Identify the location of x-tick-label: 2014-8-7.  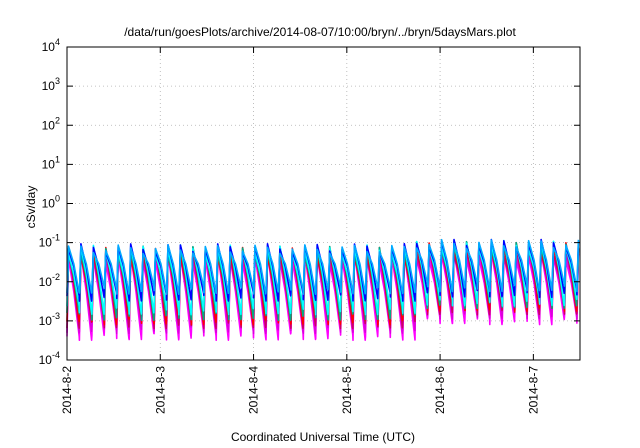
(533, 390).